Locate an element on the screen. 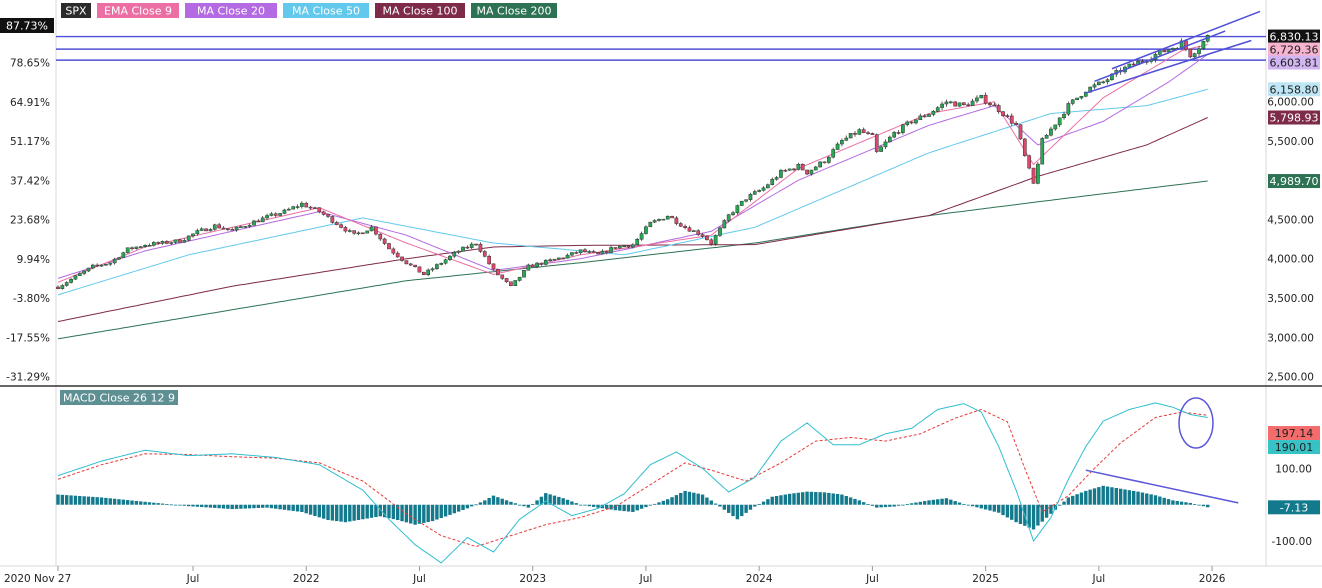 The image size is (1322, 588). legend-item-ma-close-200: MA Close 200 is located at coordinates (514, 10).